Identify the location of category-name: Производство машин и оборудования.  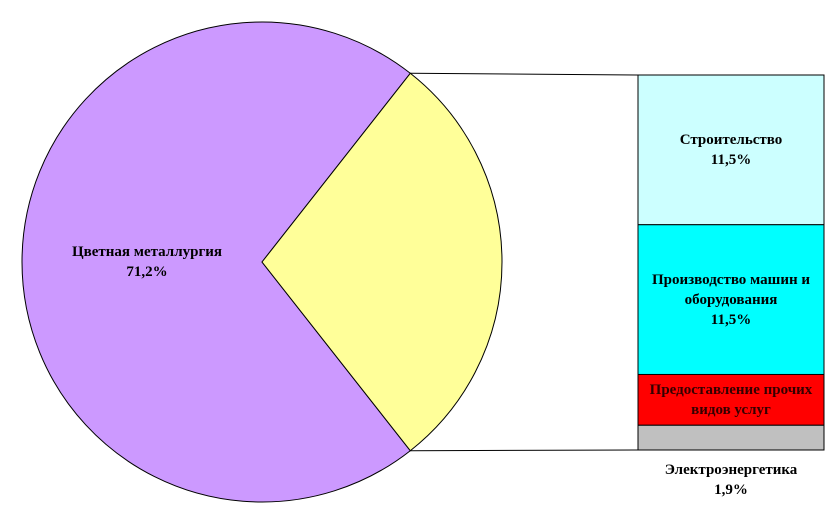
(731, 289).